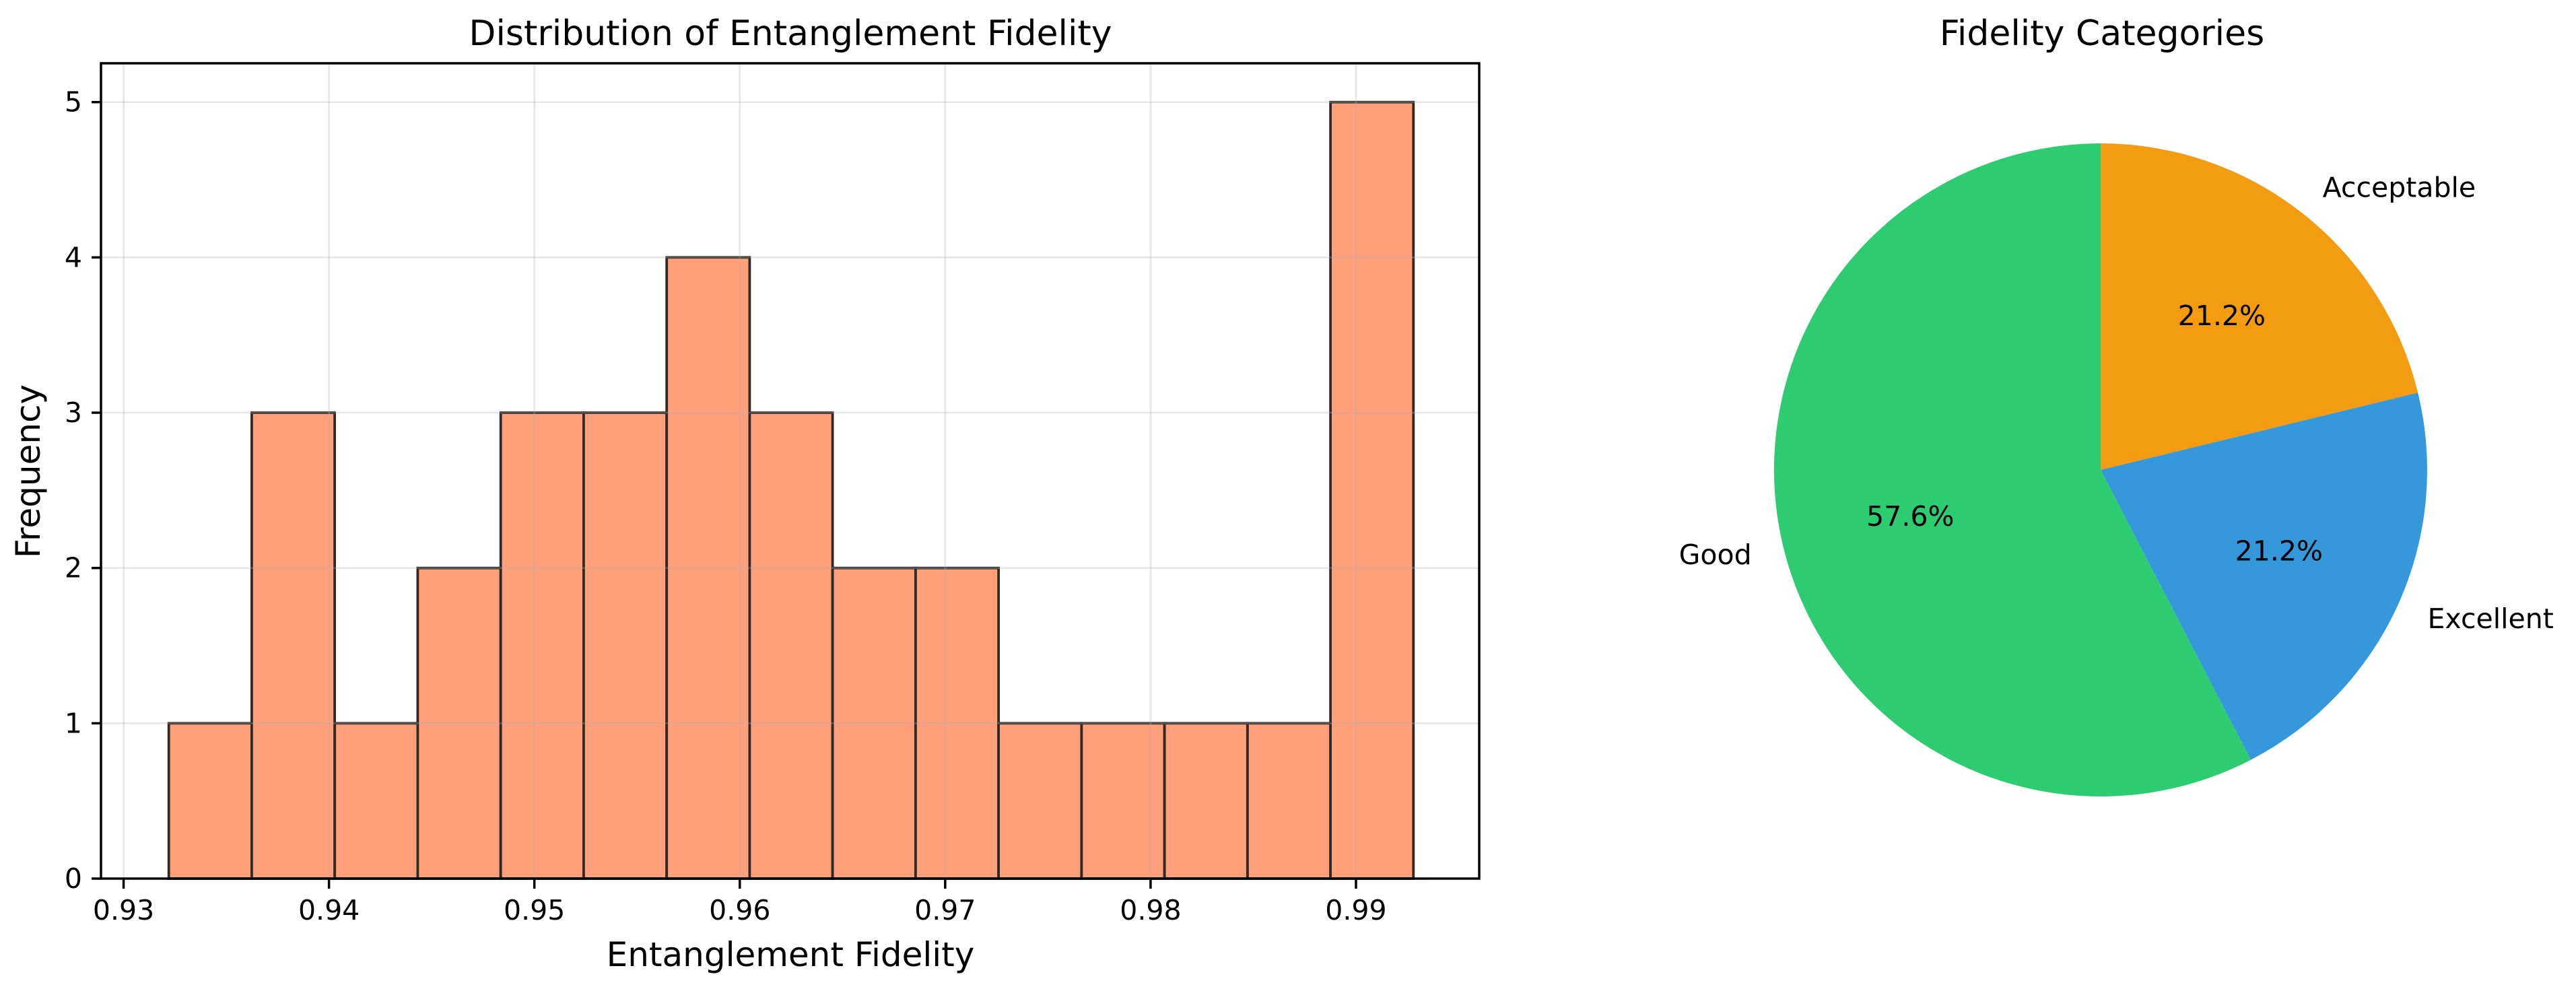 The height and width of the screenshot is (989, 2576). What do you see at coordinates (2012, 469) in the screenshot?
I see `pie-slice-good` at bounding box center [2012, 469].